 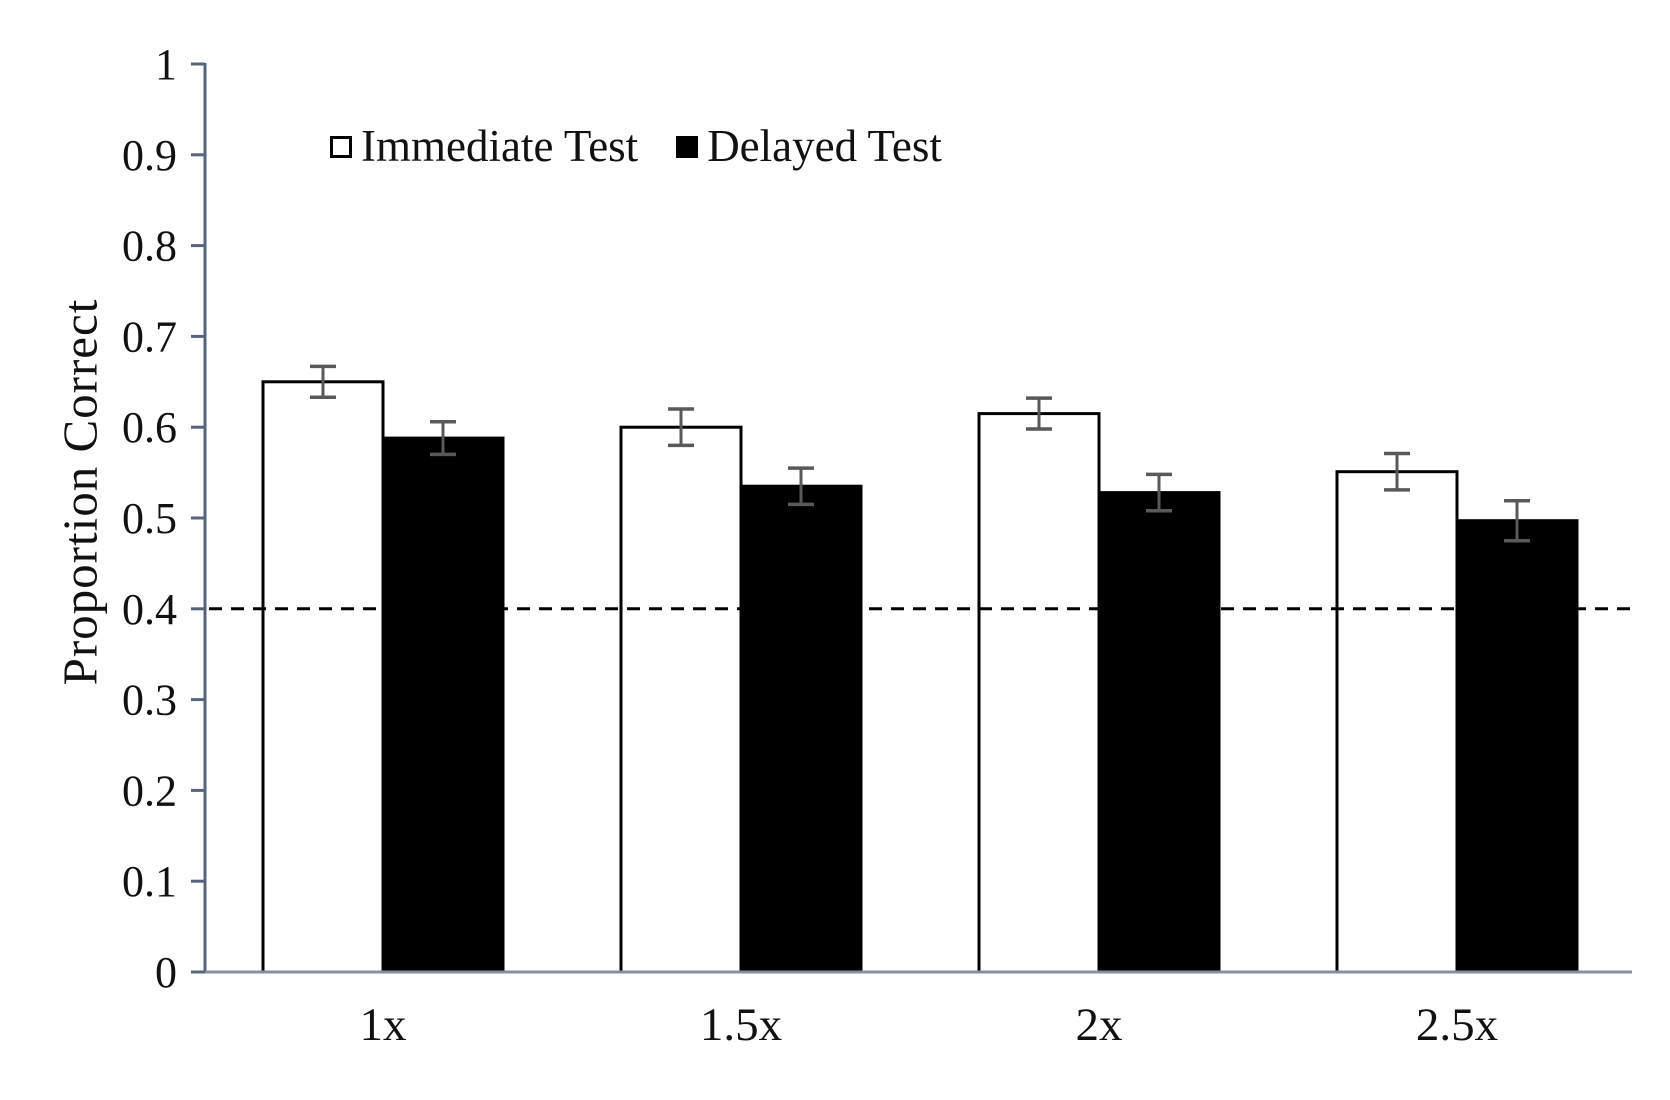 What do you see at coordinates (1517, 746) in the screenshot?
I see `bar-delayed-test-2.5x` at bounding box center [1517, 746].